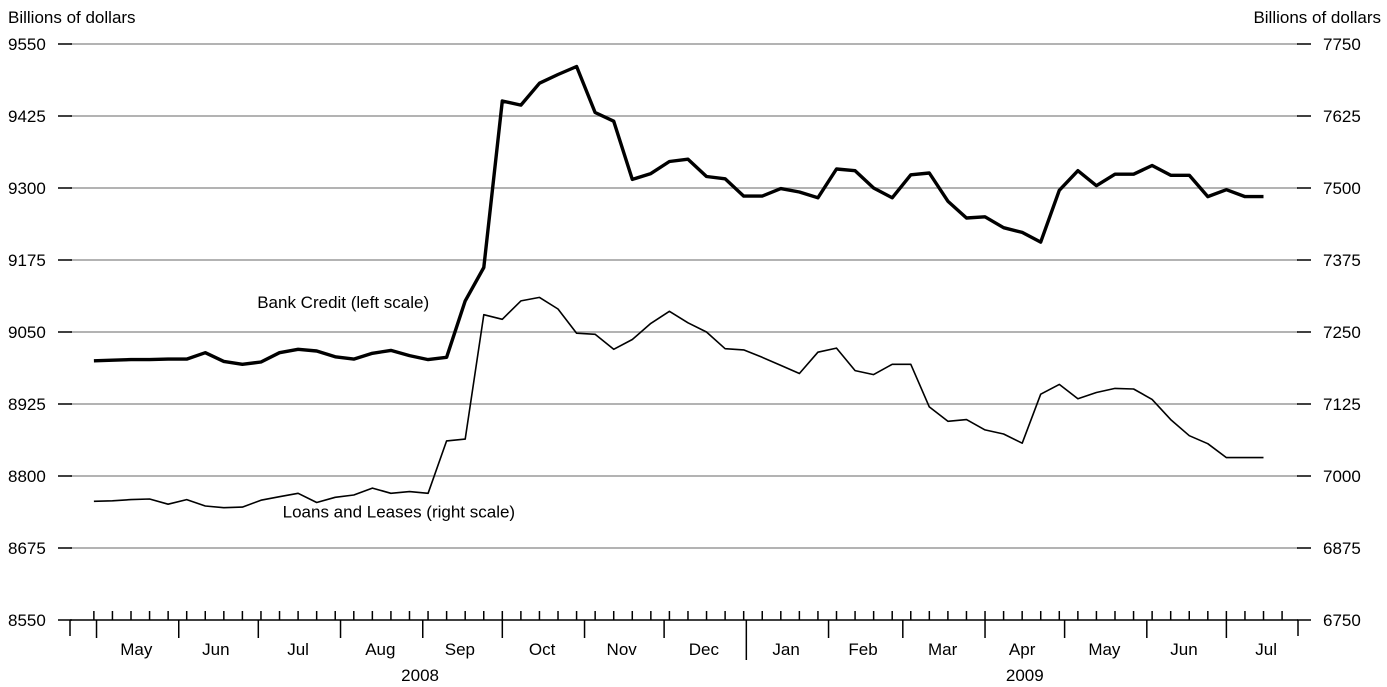 This screenshot has height=687, width=1387. I want to click on month-label: Dec, so click(704, 649).